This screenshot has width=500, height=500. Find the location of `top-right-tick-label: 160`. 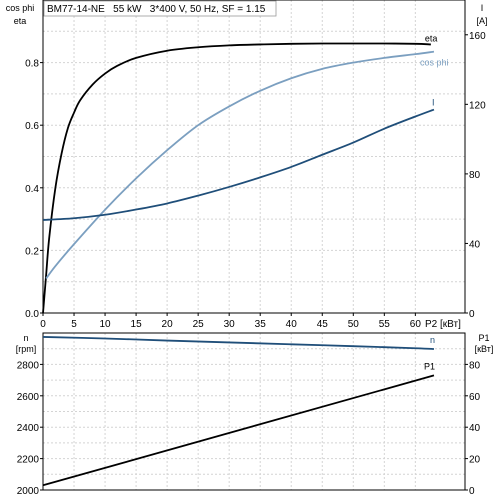

top-right-tick-label: 160 is located at coordinates (477, 36).